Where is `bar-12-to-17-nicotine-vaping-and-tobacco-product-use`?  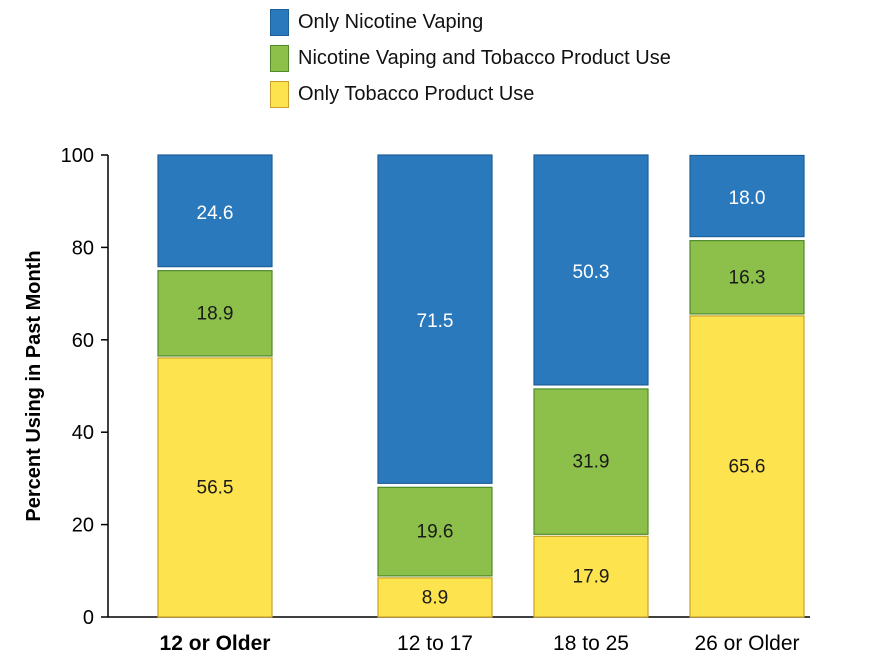
bar-12-to-17-nicotine-vaping-and-tobacco-product-use is located at coordinates (435, 531).